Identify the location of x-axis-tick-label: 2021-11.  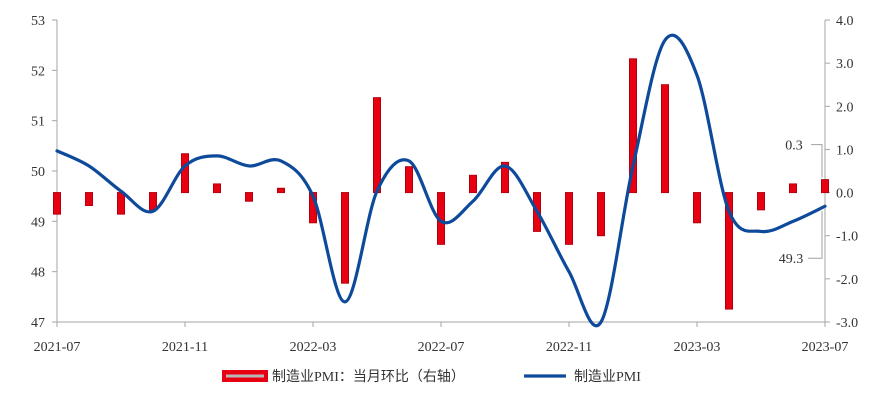
(185, 347).